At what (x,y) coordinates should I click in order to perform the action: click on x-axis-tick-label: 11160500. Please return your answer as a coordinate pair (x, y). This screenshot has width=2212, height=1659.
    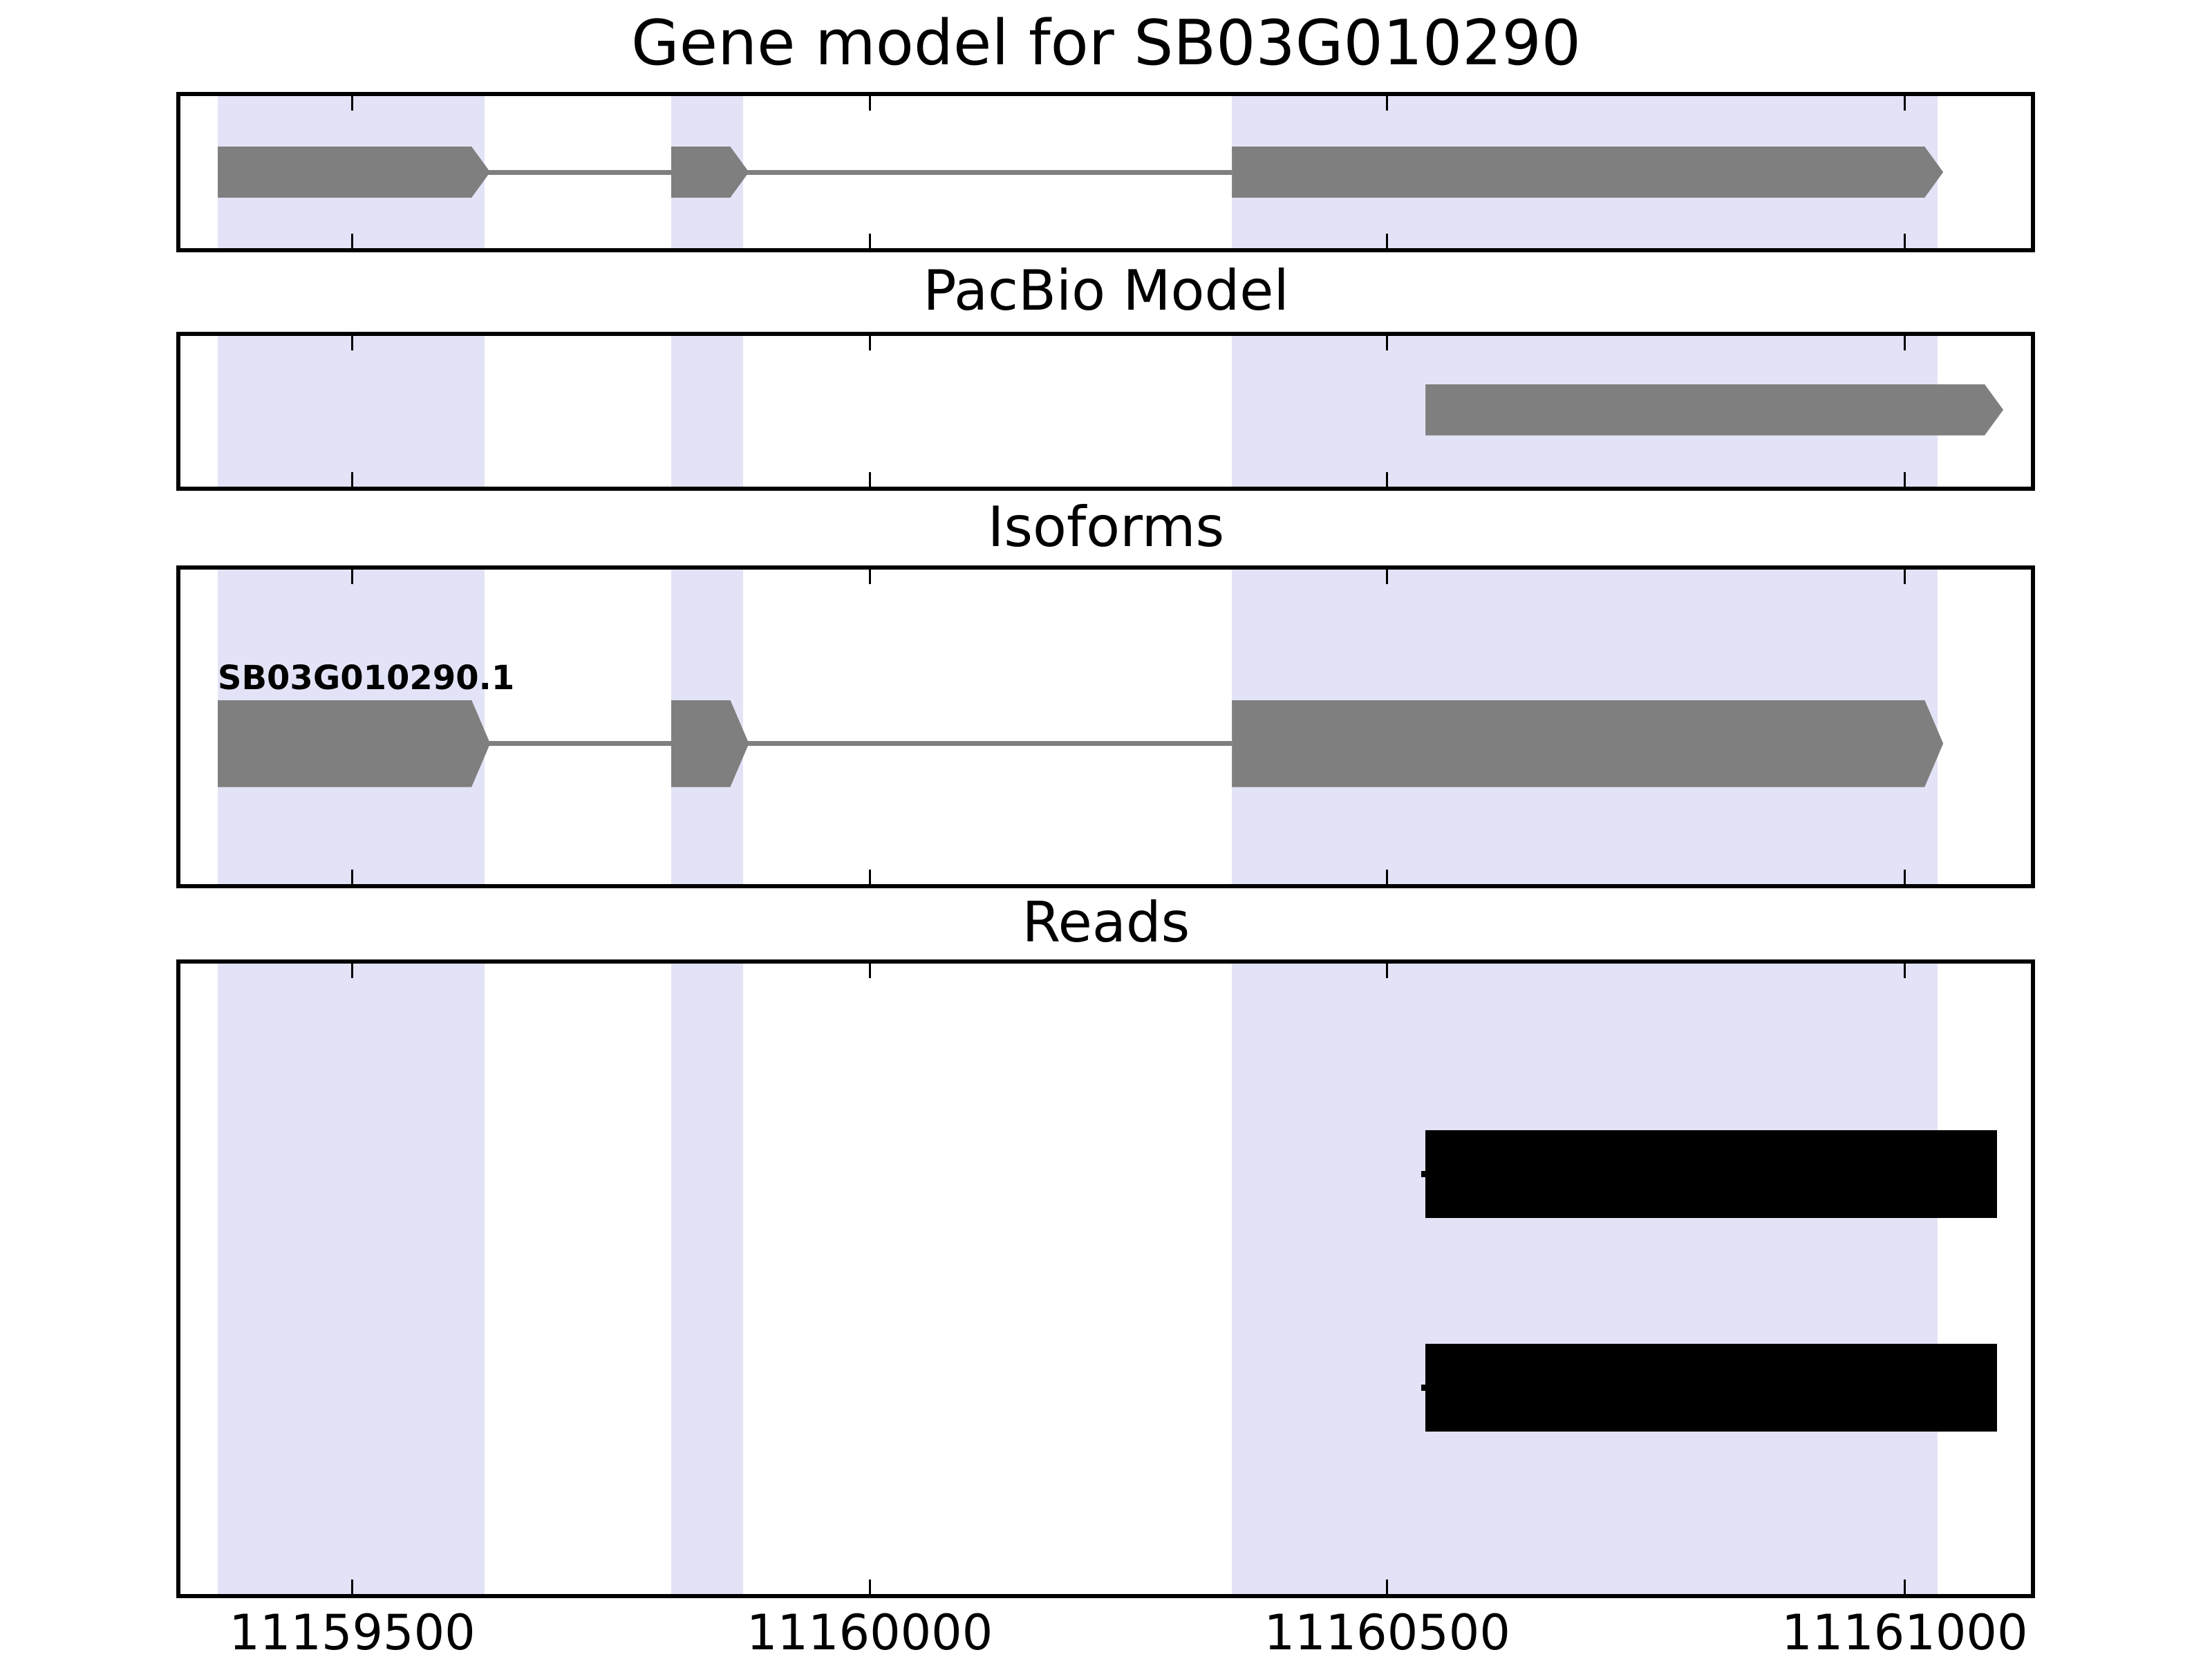
    Looking at the image, I should click on (1387, 1632).